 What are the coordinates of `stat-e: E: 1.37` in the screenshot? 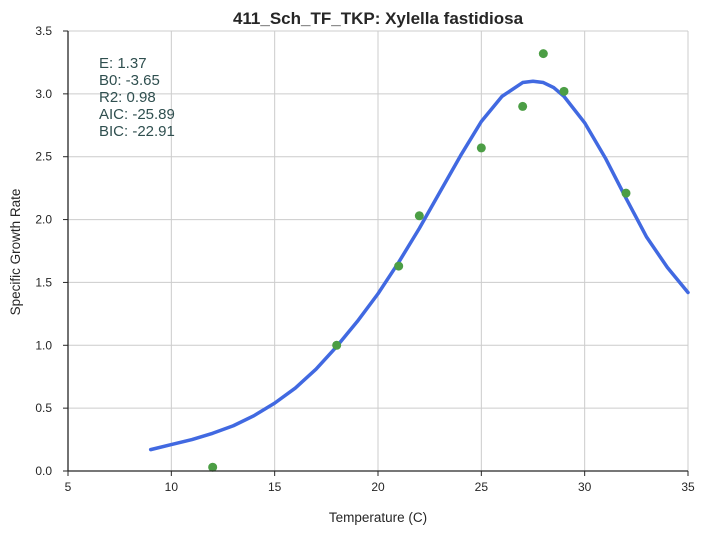 It's located at (123, 63).